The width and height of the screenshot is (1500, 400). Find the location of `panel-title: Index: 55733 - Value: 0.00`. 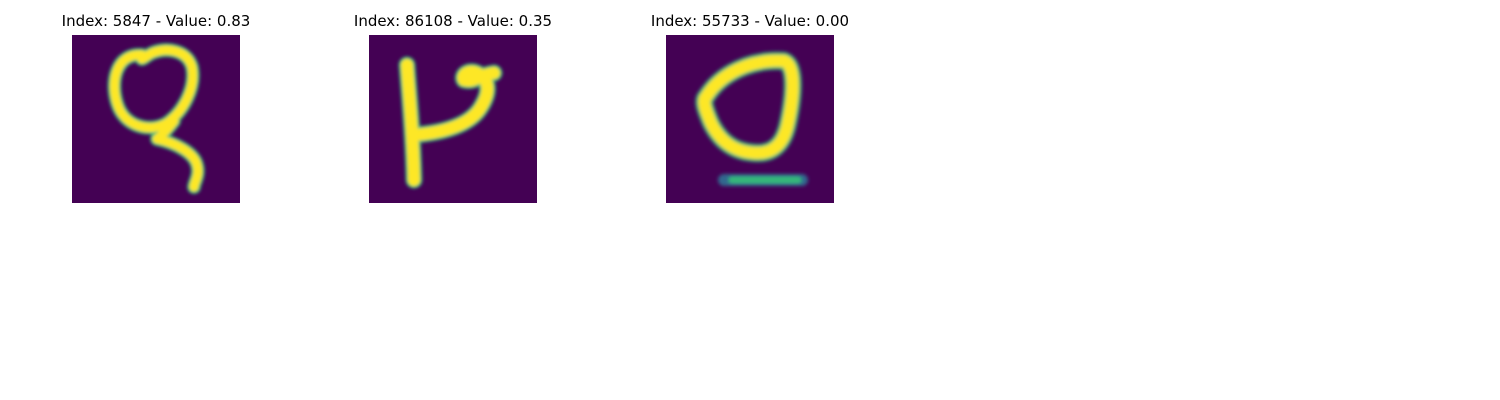

panel-title: Index: 55733 - Value: 0.00 is located at coordinates (750, 21).